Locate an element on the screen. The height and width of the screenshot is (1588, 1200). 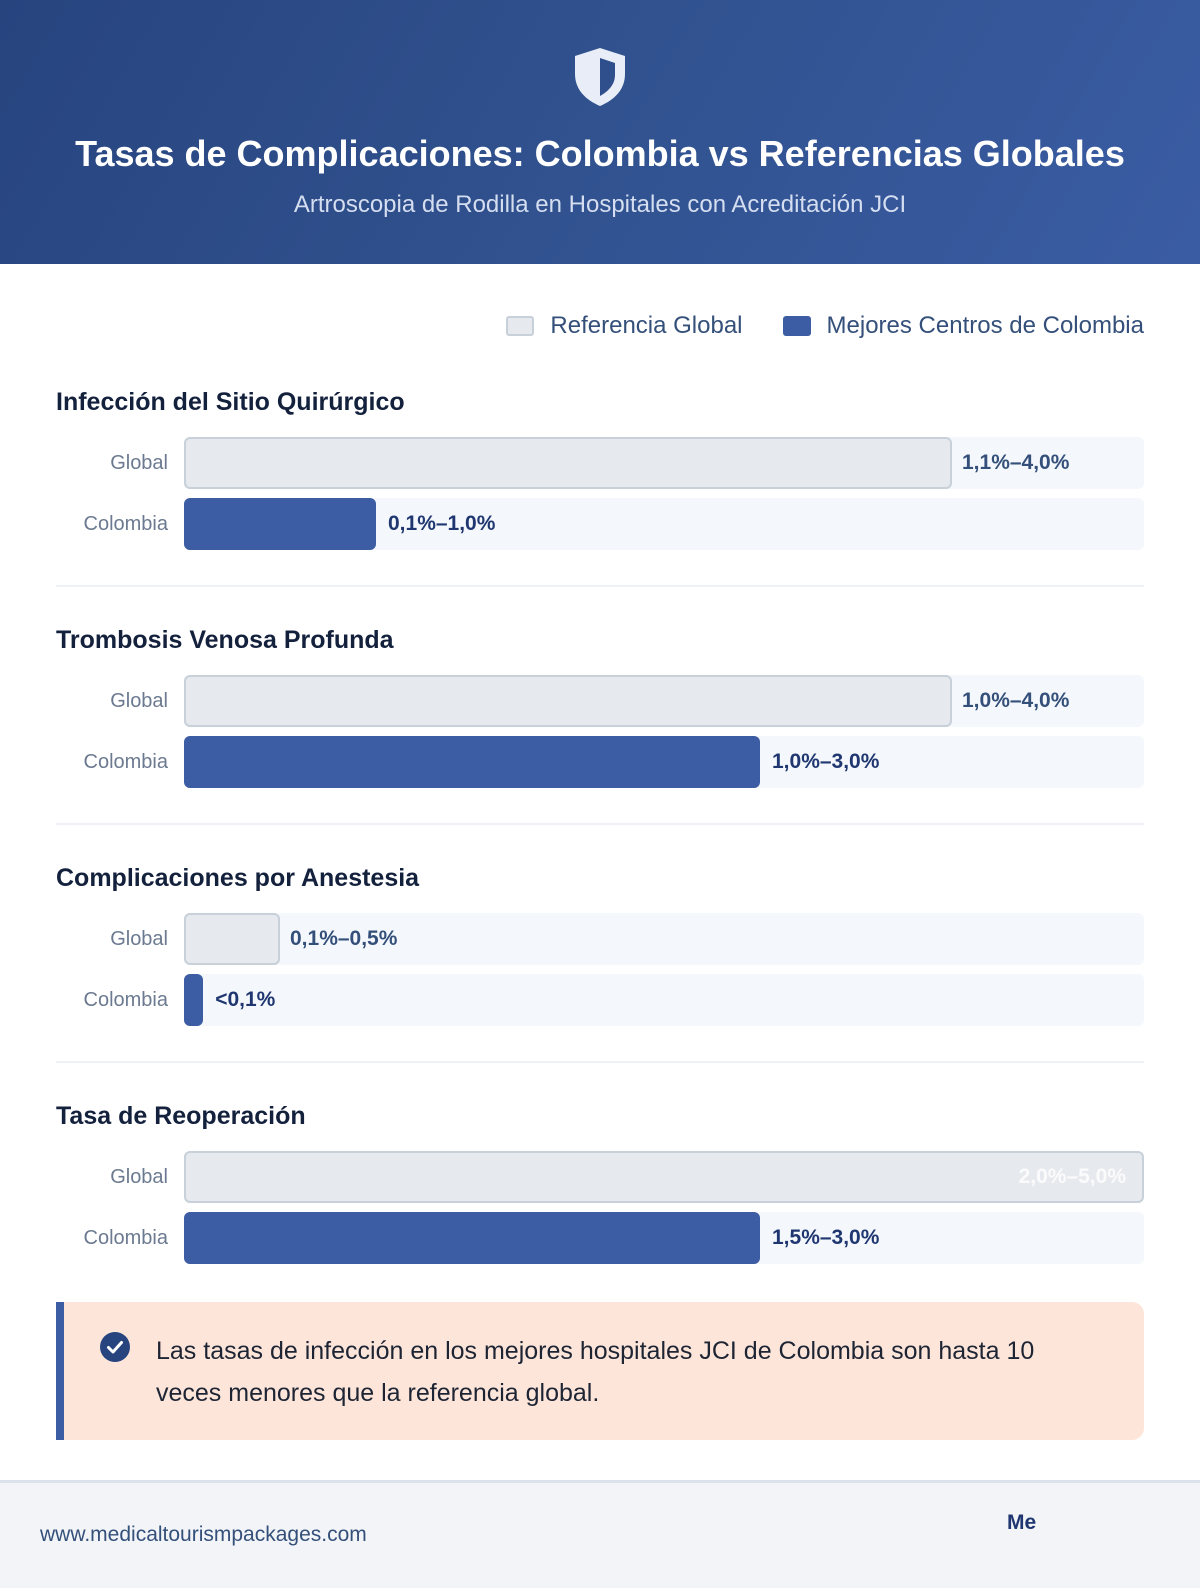
bar-row-global: Global 2,0%–5,0% is located at coordinates (600, 1177).